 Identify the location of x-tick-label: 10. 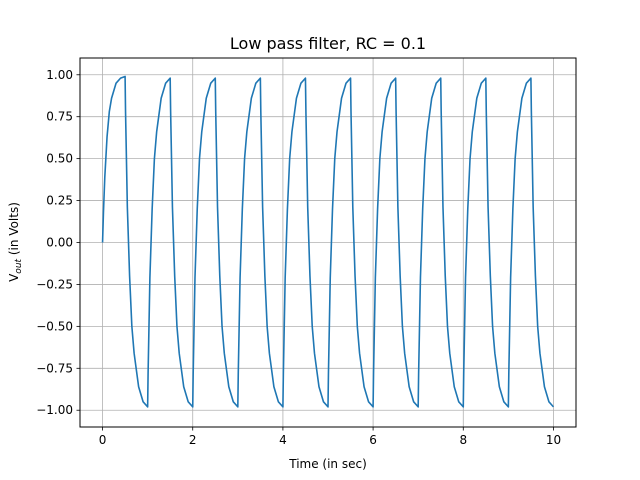
(553, 440).